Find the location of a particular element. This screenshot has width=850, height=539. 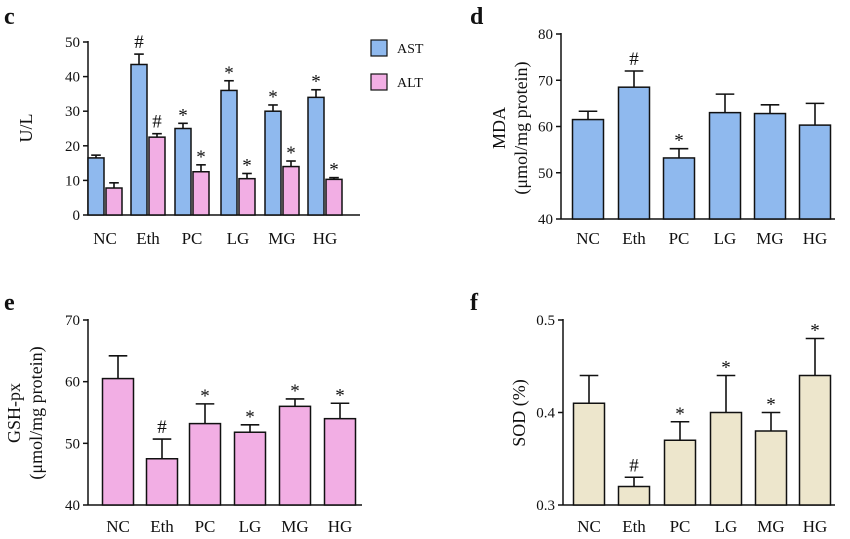

y-axis-label: SOD (%) is located at coordinates (519, 413).